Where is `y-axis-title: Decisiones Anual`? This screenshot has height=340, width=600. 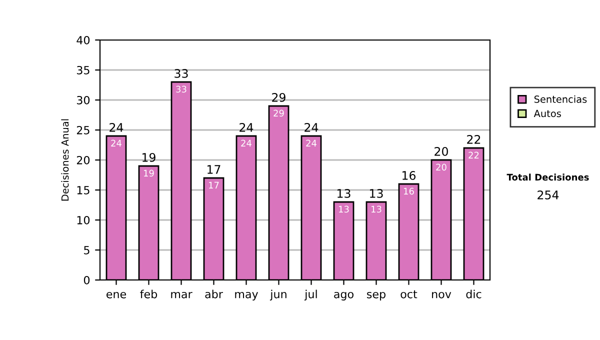 y-axis-title: Decisiones Anual is located at coordinates (65, 160).